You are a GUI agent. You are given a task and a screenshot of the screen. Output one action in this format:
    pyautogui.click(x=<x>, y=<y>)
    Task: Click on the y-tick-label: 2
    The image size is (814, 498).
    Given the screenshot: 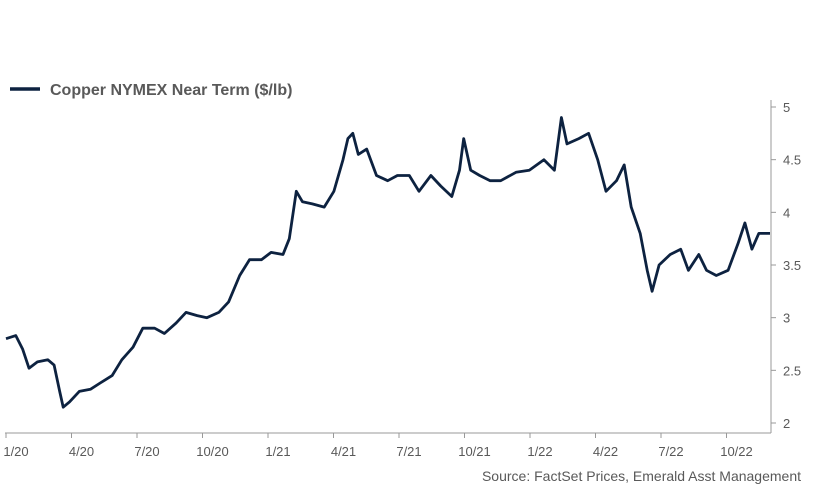 What is the action you would take?
    pyautogui.click(x=786, y=423)
    